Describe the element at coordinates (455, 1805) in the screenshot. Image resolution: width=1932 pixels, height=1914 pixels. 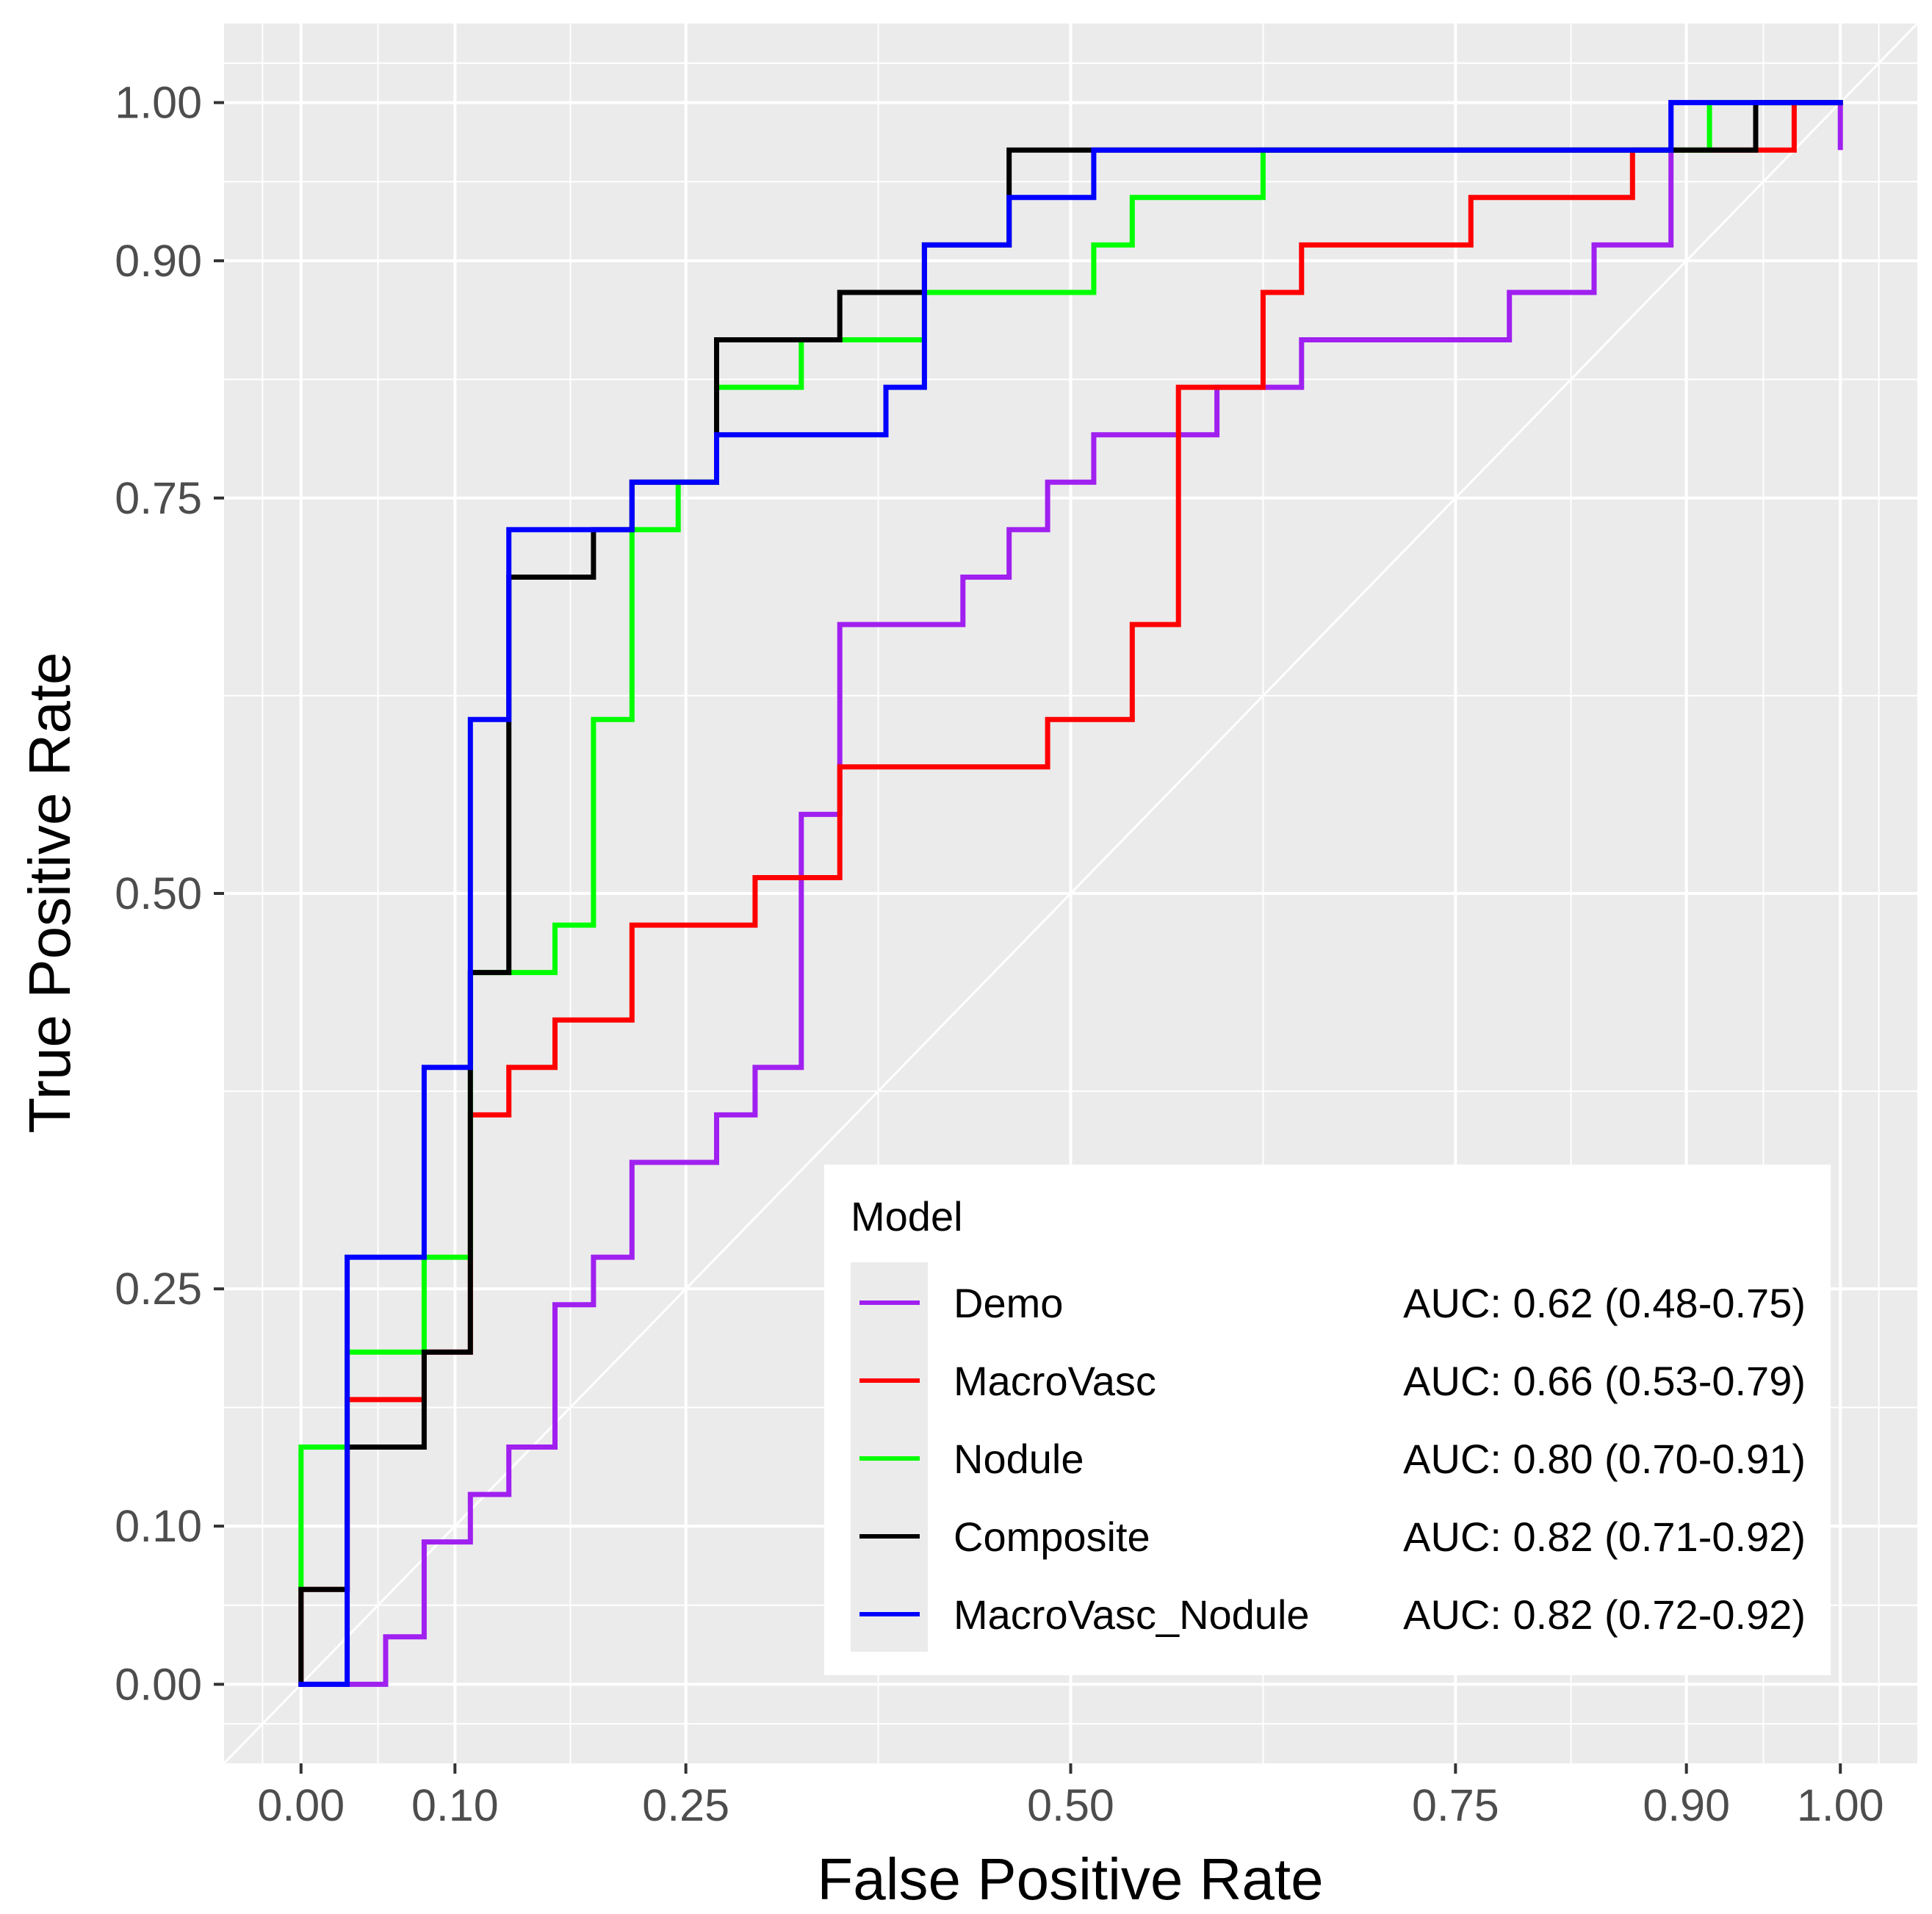
I see `x-tick-label: 0.10` at that location.